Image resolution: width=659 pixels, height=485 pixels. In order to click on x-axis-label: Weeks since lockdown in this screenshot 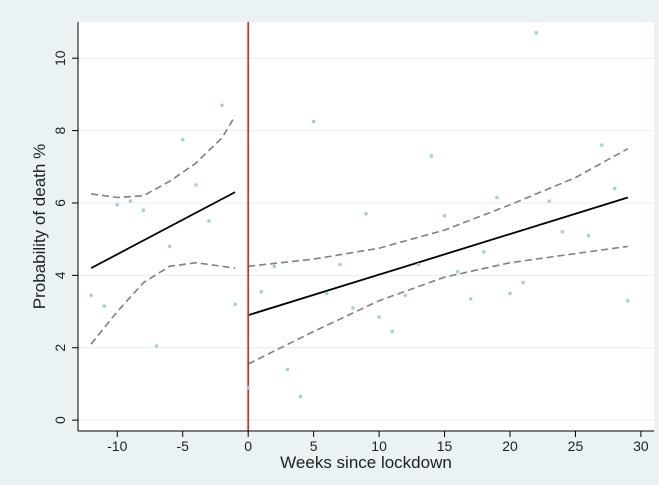, I will do `click(366, 462)`.